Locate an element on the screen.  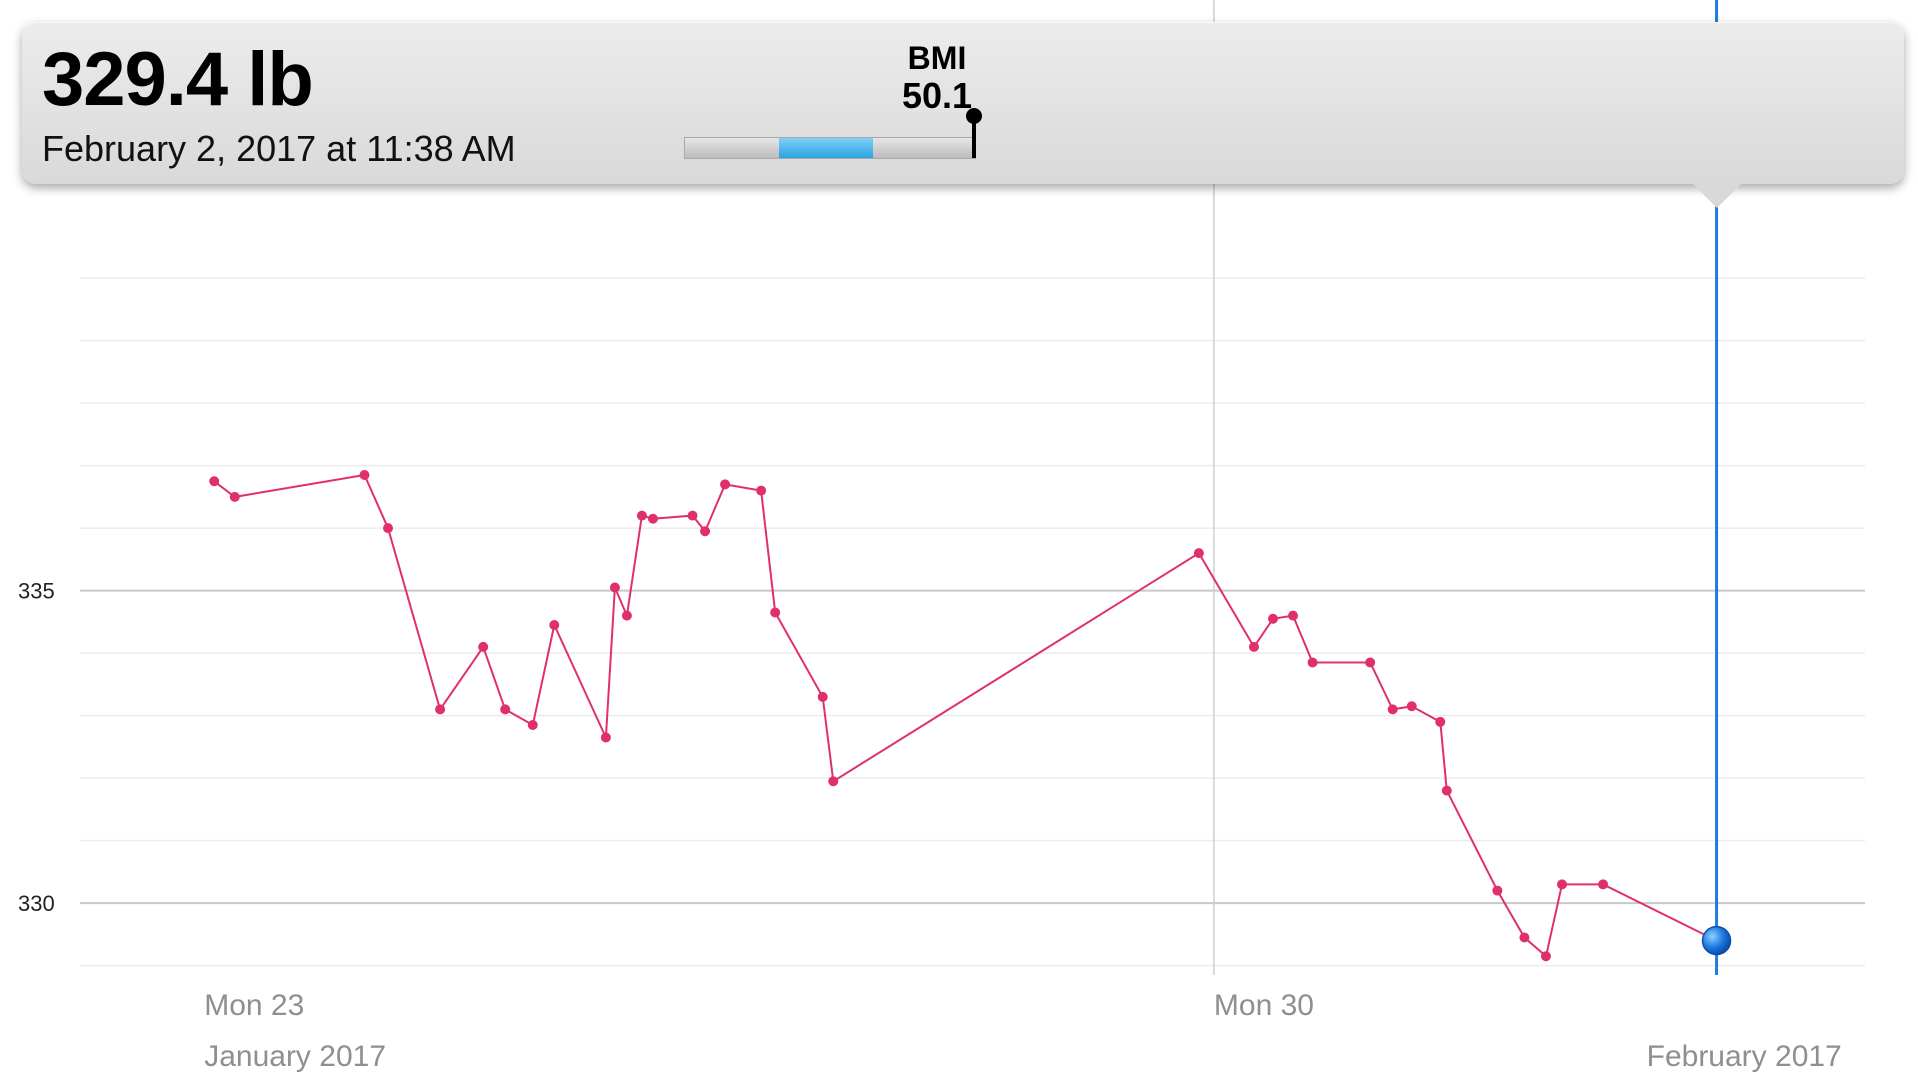
weight-value: 329.4 lb is located at coordinates (178, 79).